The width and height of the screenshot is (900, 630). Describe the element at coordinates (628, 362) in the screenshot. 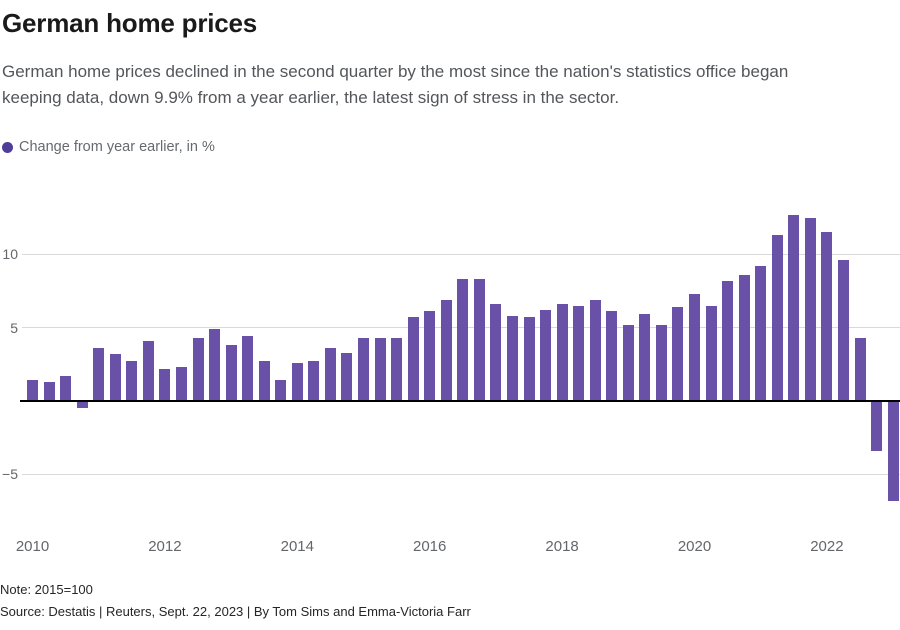

I see `bar-2019-q1` at that location.